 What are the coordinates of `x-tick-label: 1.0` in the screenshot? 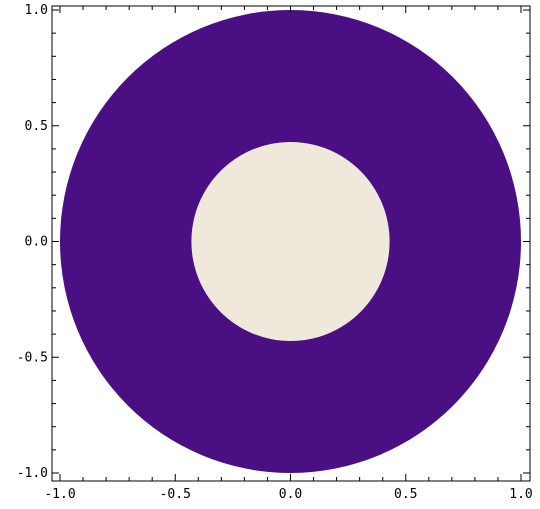 It's located at (520, 494).